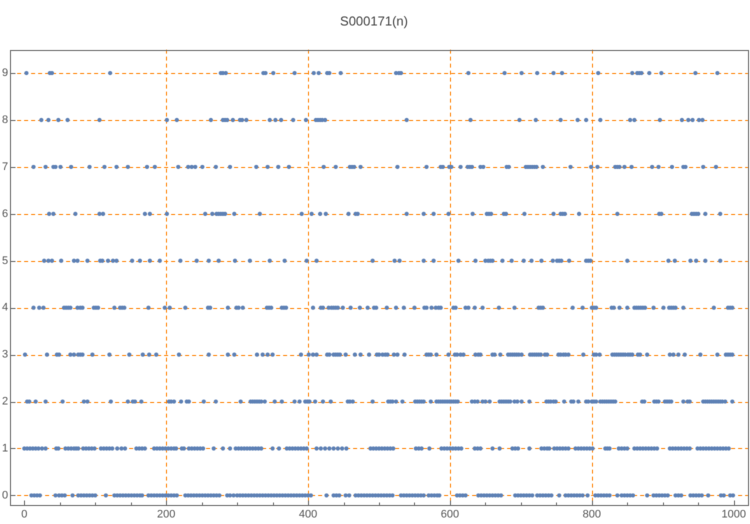  What do you see at coordinates (5, 166) in the screenshot?
I see `y-tick-label: 7` at bounding box center [5, 166].